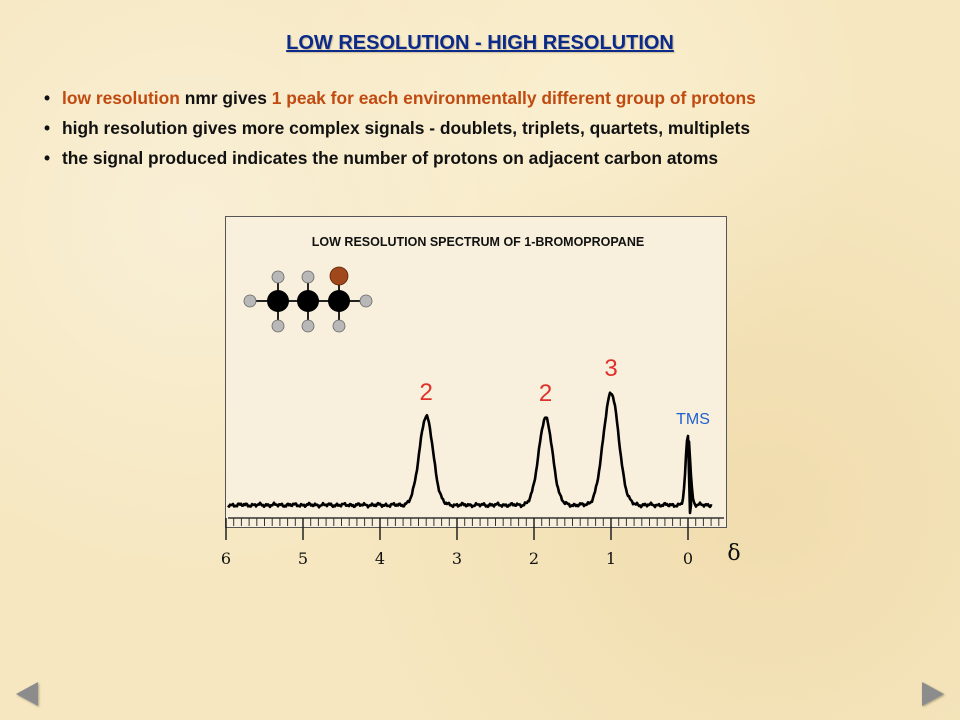  Describe the element at coordinates (470, 453) in the screenshot. I see `spectrum-line` at that location.